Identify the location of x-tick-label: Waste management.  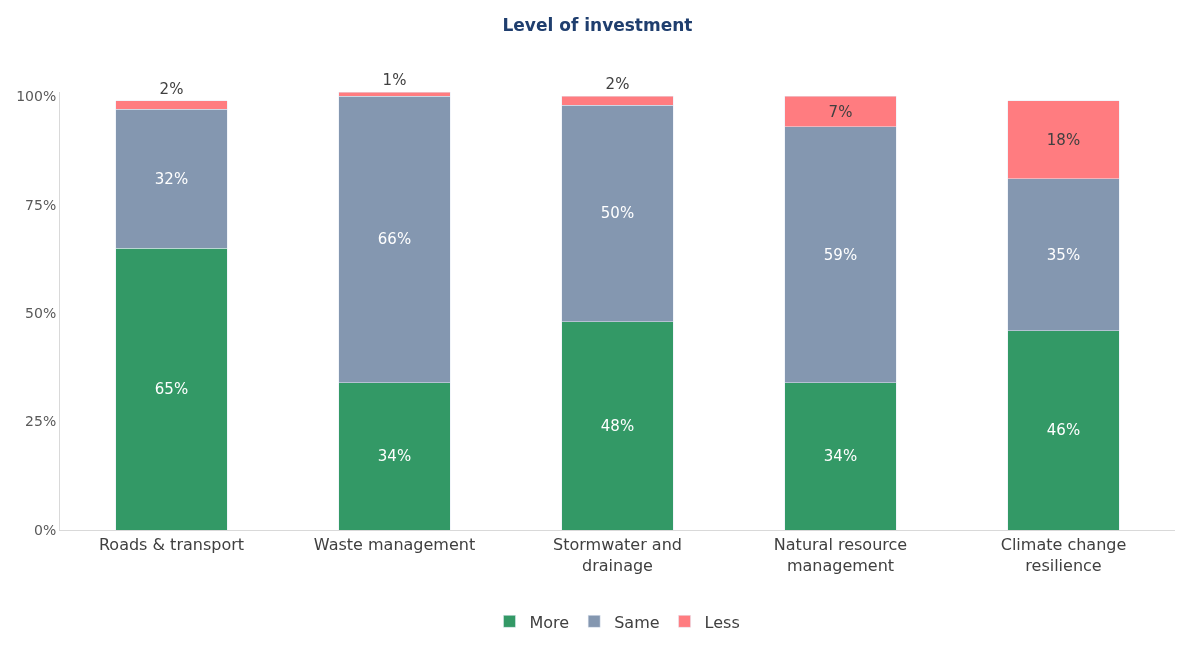
(394, 545).